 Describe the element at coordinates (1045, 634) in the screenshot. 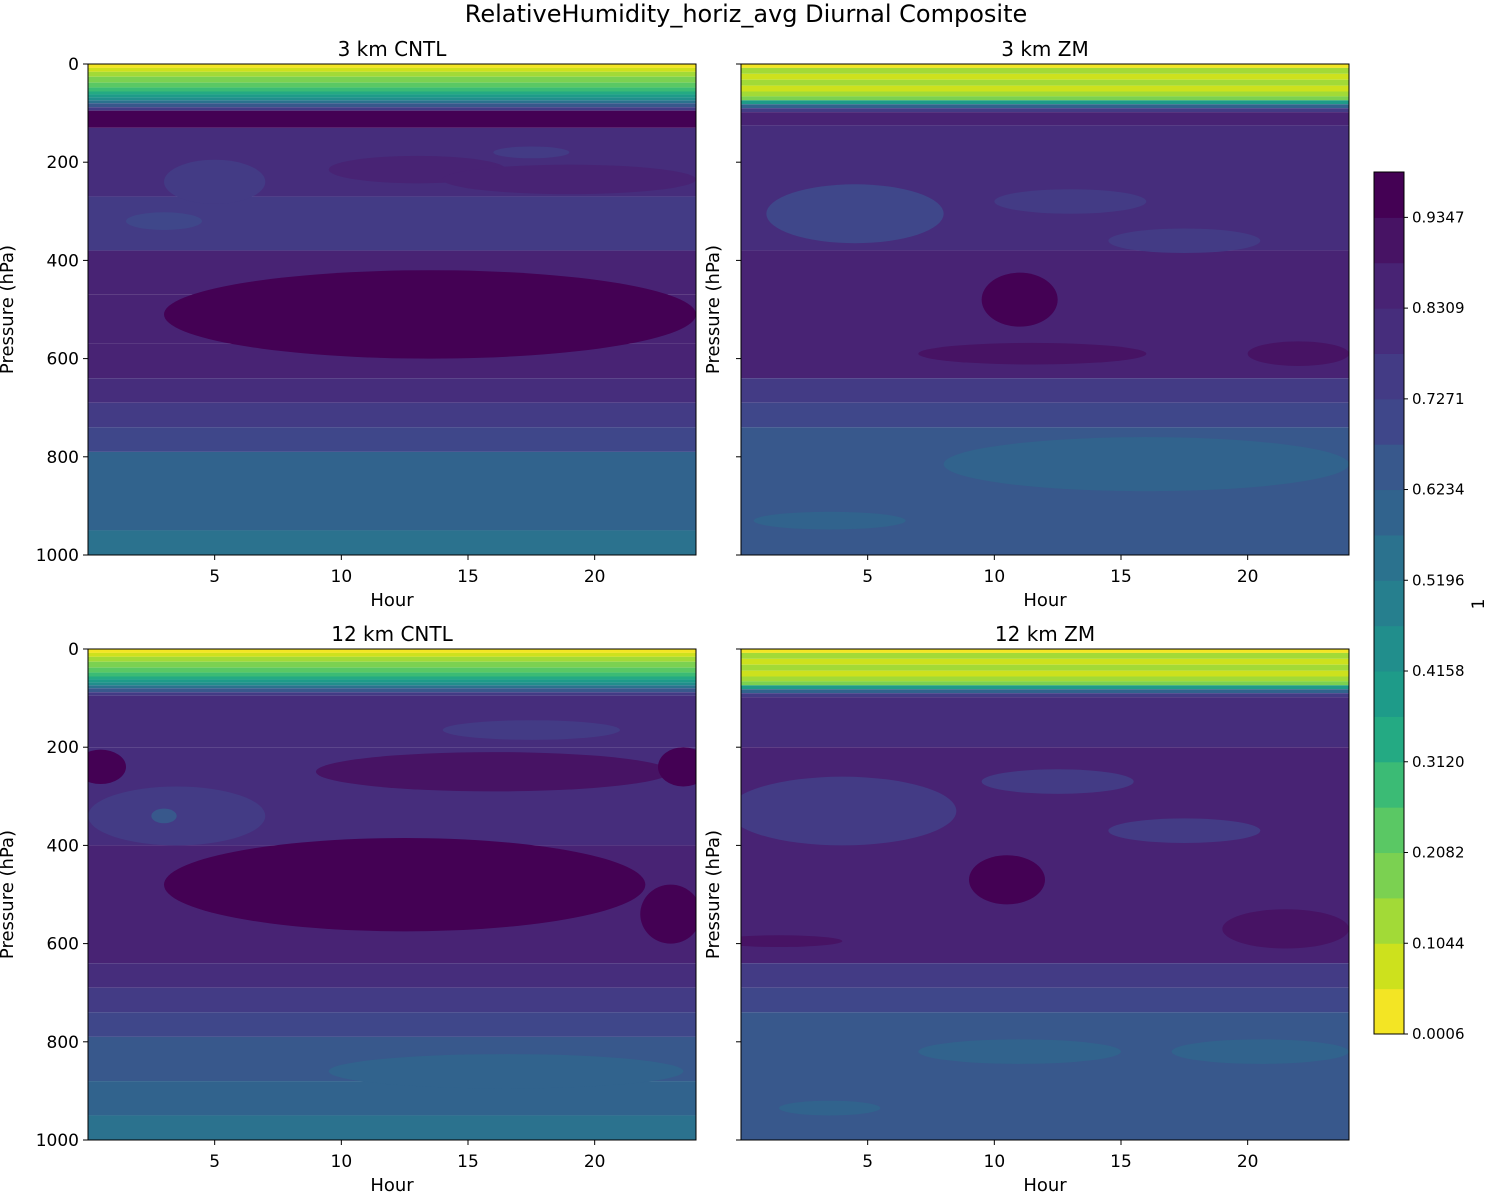

I see `panel-title: 12 km ZM` at that location.